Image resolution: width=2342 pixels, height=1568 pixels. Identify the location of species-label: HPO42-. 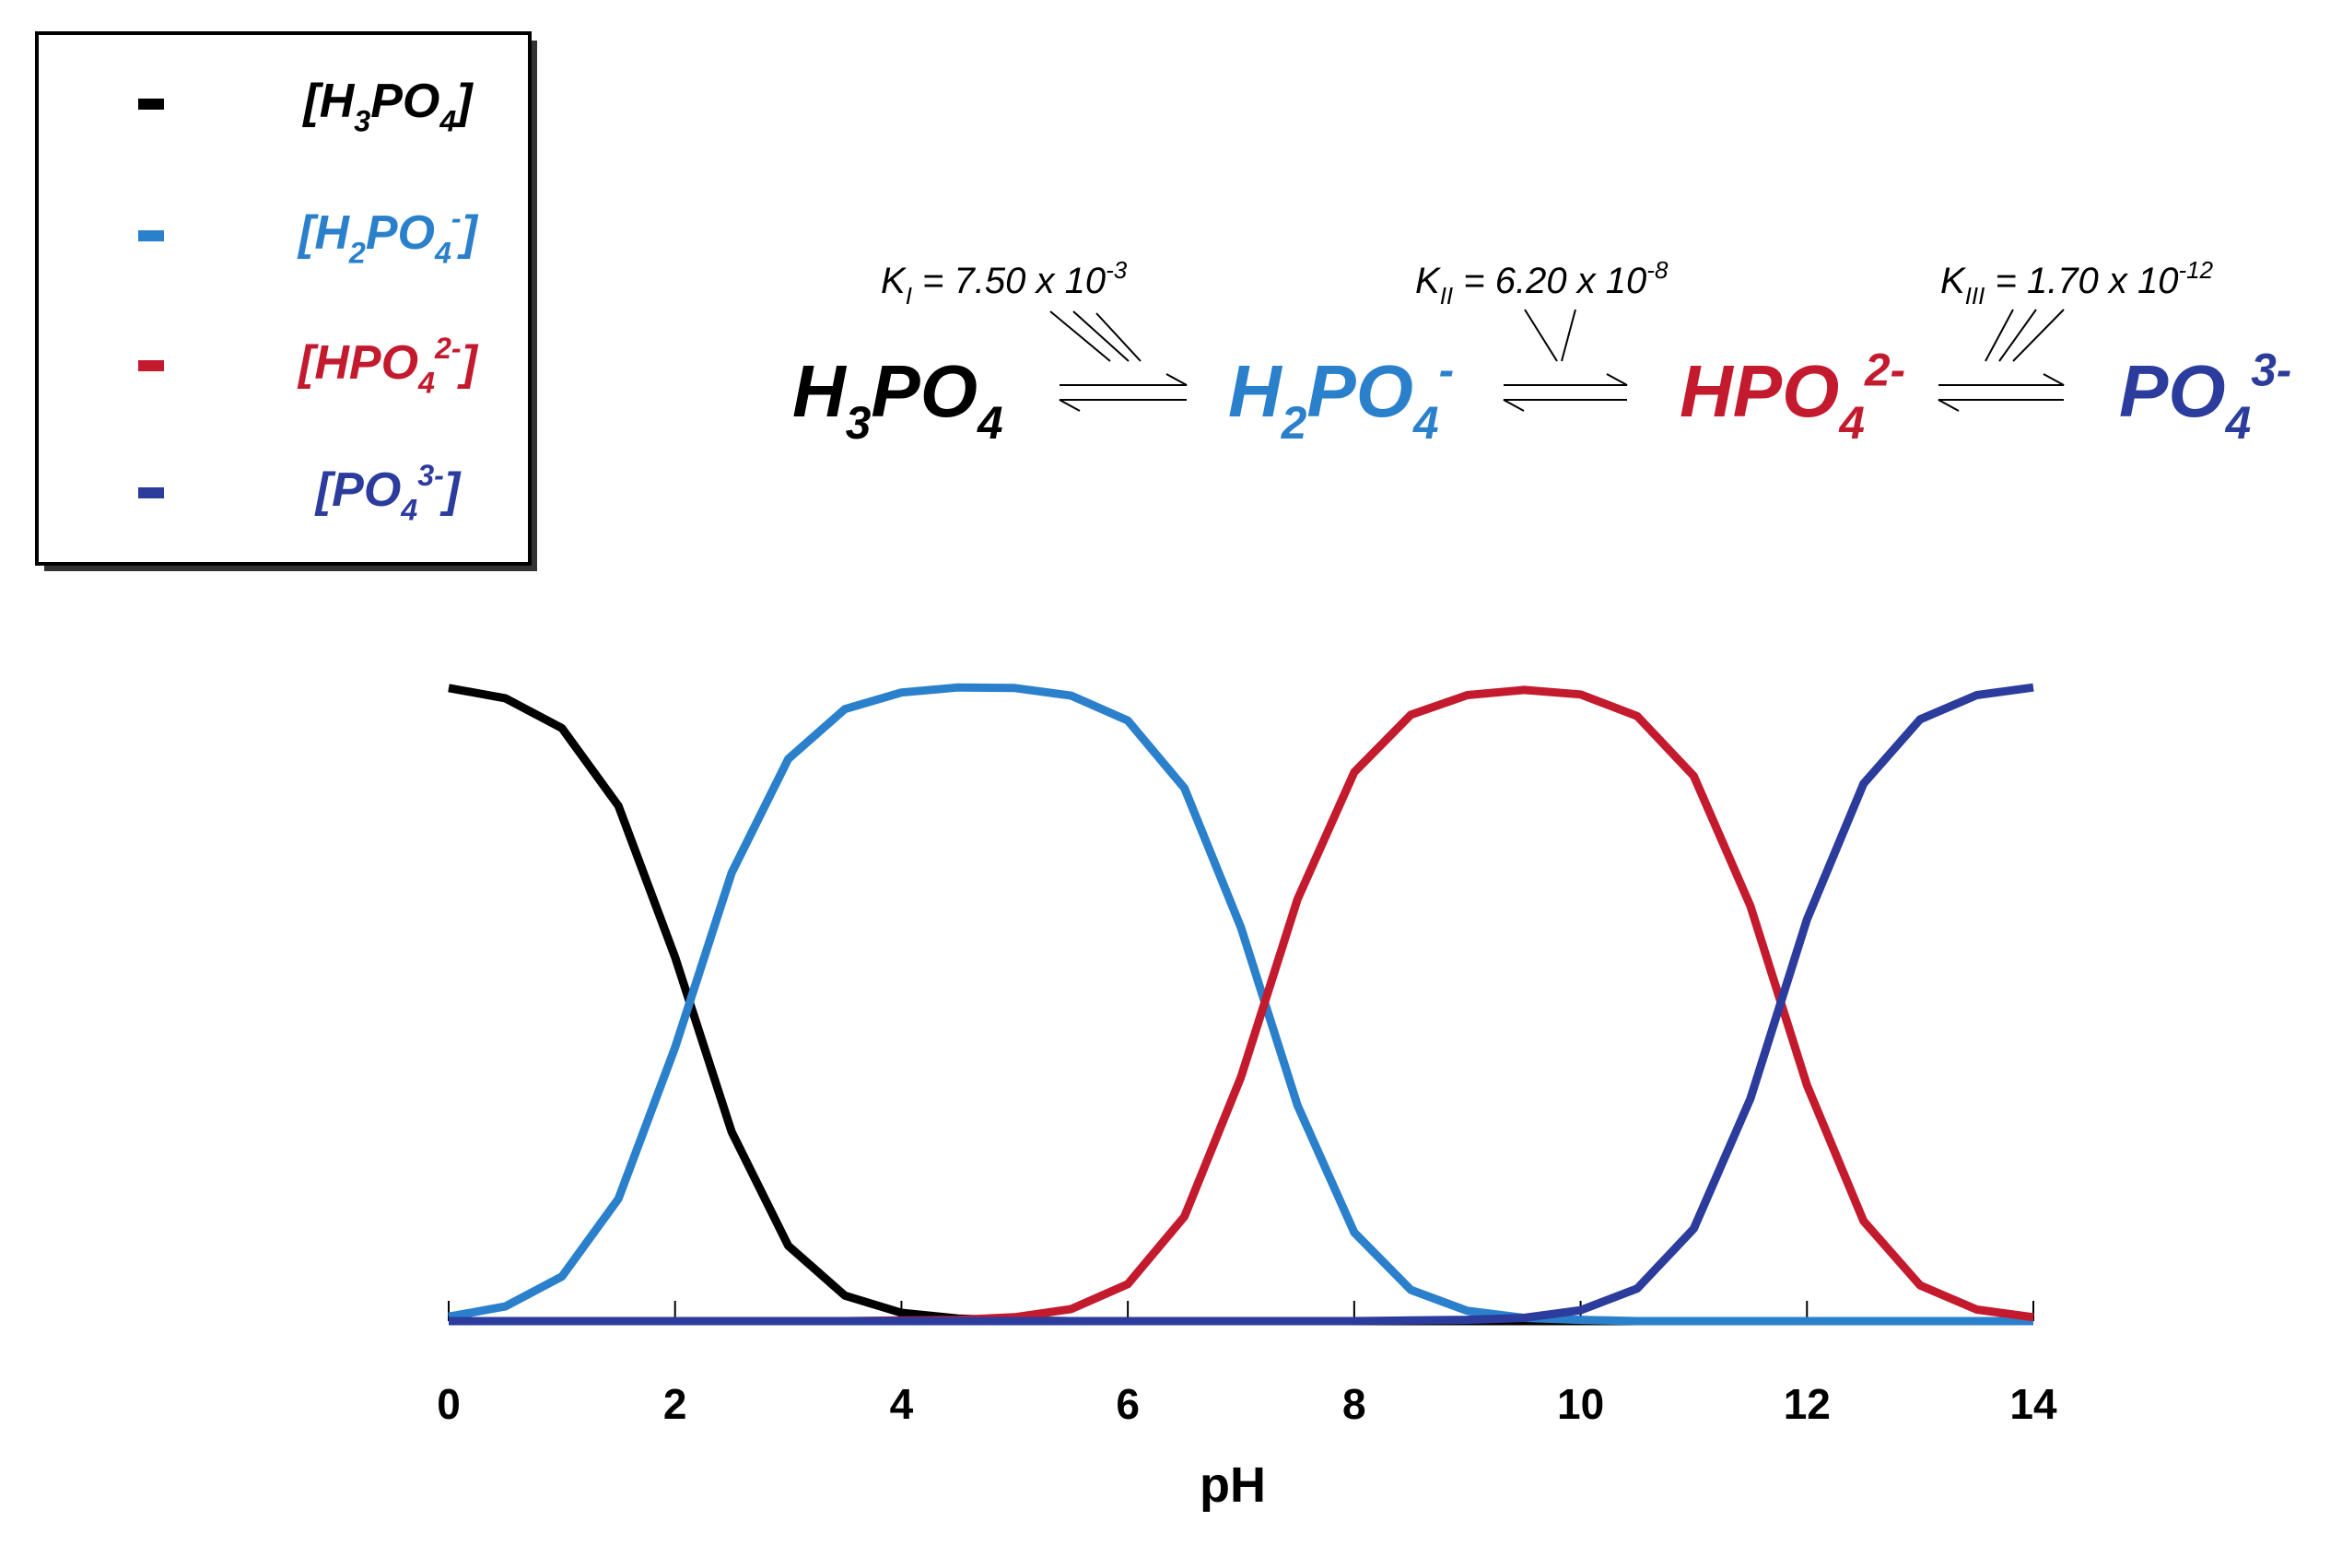
(1792, 396).